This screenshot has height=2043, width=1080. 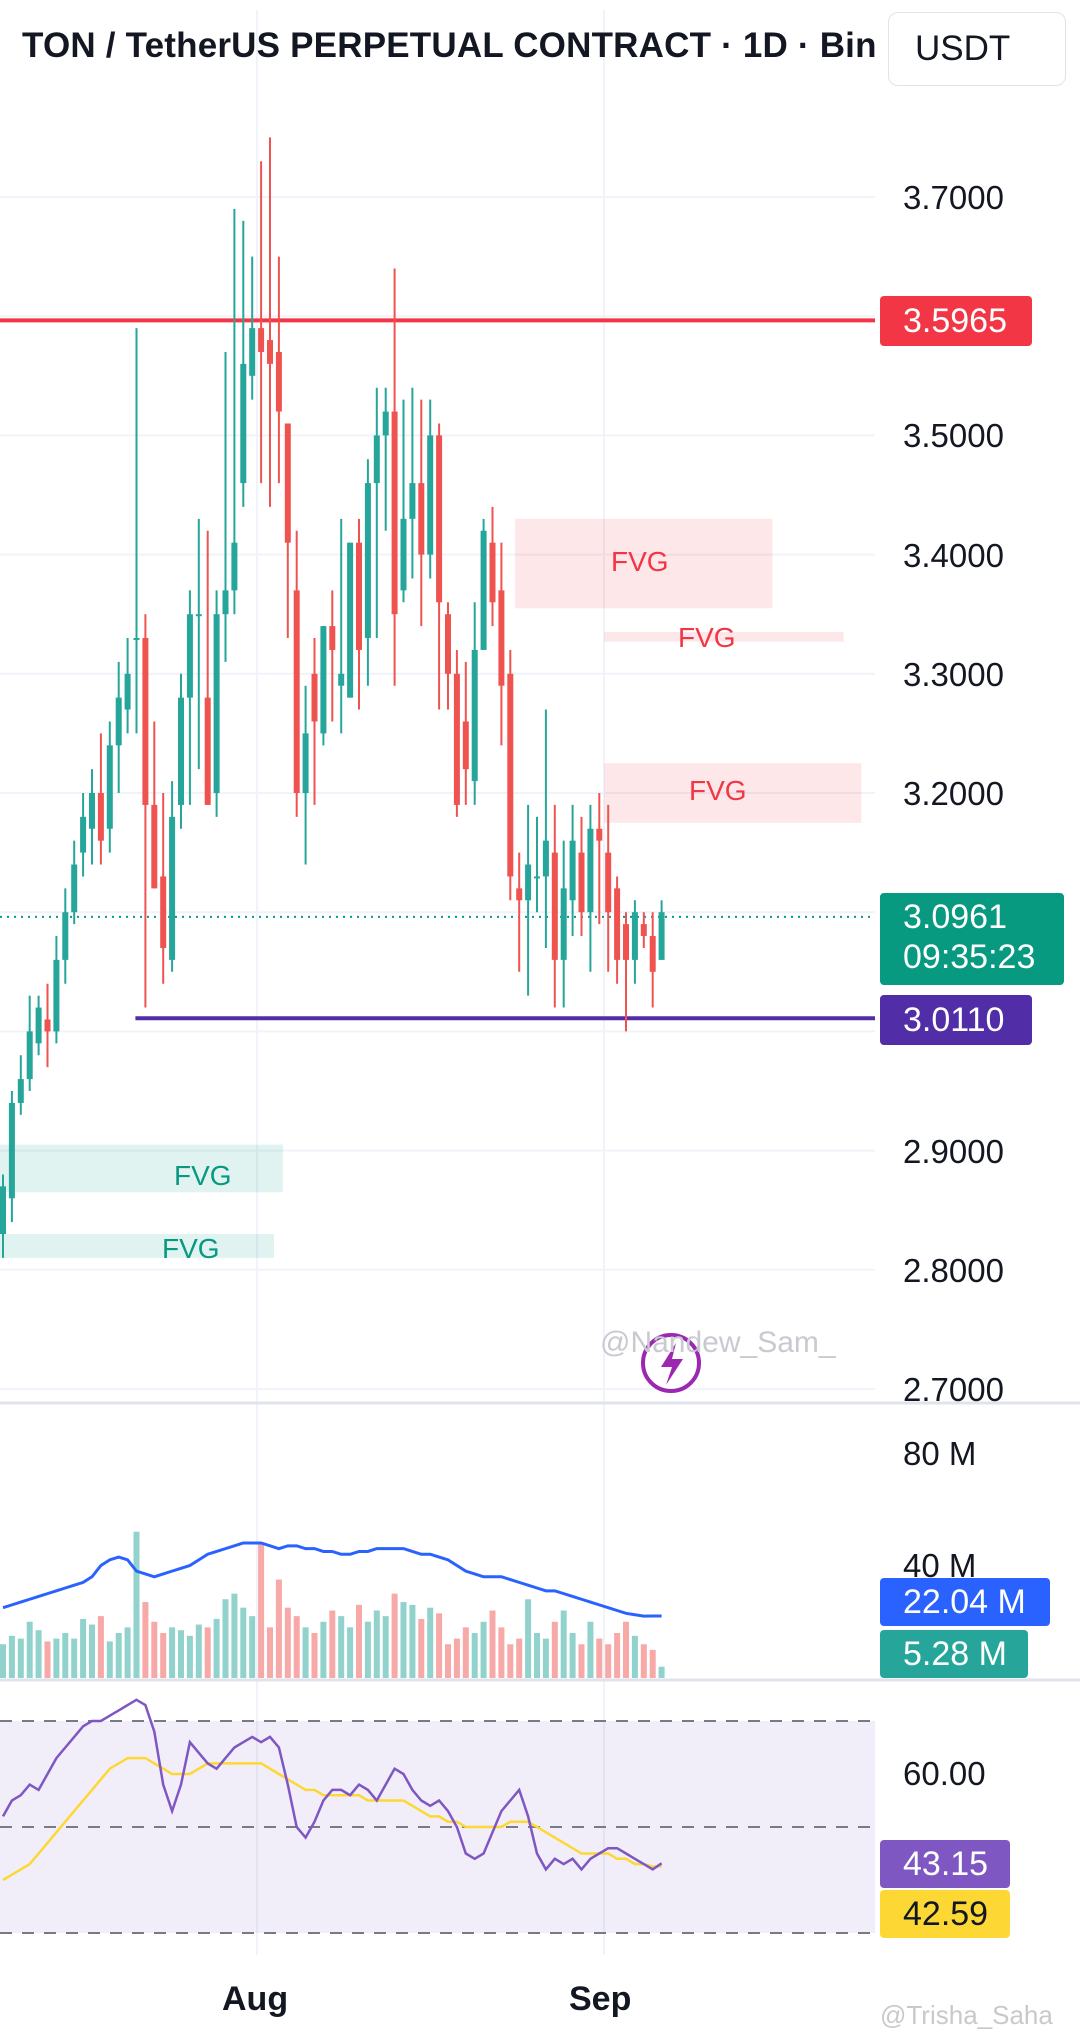 What do you see at coordinates (600, 1999) in the screenshot?
I see `date-axis-label: Sep` at bounding box center [600, 1999].